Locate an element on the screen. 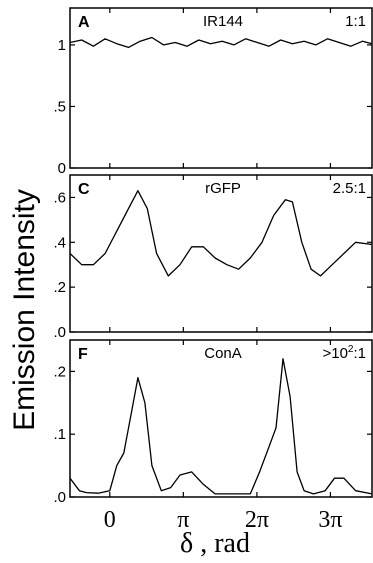 The height and width of the screenshot is (563, 373). x-axis-ticks: 0 π 2π 3π is located at coordinates (223, 520).